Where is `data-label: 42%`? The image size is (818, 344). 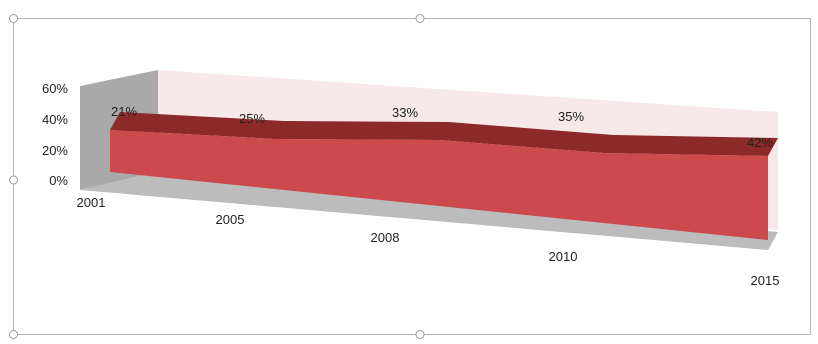
data-label: 42% is located at coordinates (760, 142).